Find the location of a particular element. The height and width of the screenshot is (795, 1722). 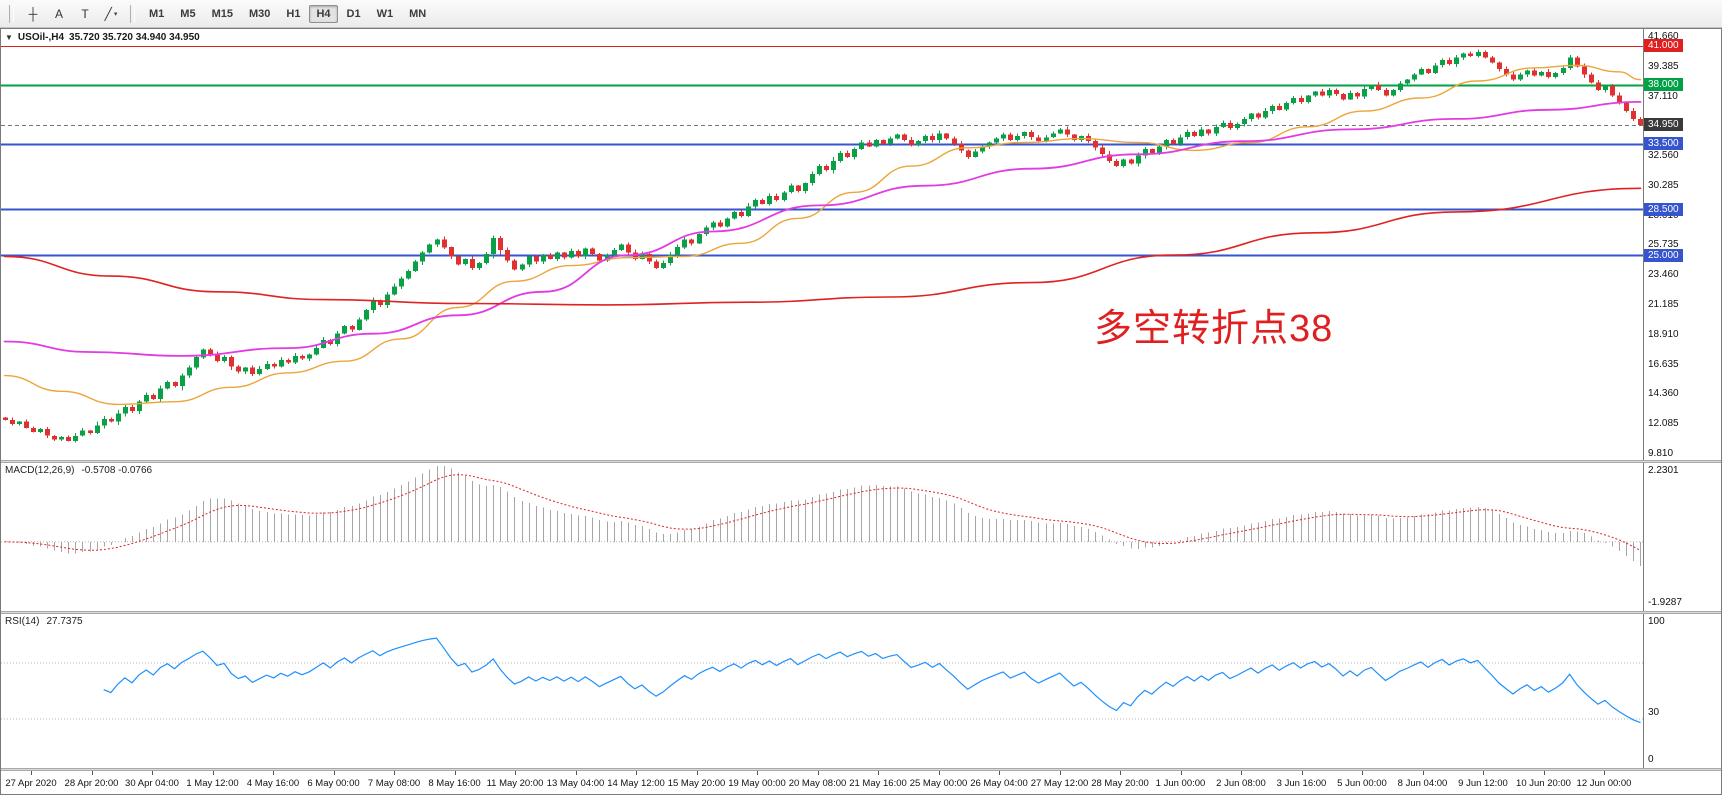

macd-scale-min-label: -1.9287 is located at coordinates (1665, 602).